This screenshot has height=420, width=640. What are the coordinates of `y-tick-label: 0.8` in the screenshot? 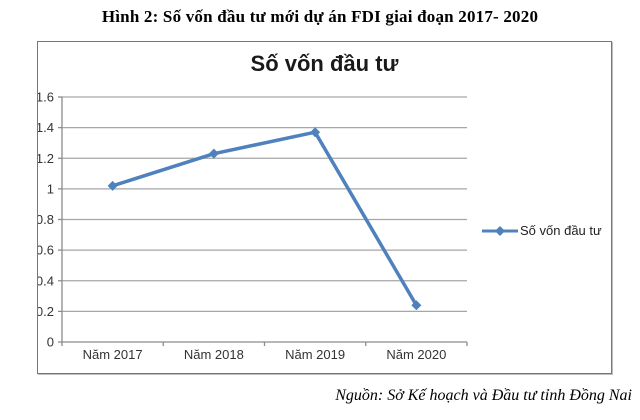 It's located at (46, 219).